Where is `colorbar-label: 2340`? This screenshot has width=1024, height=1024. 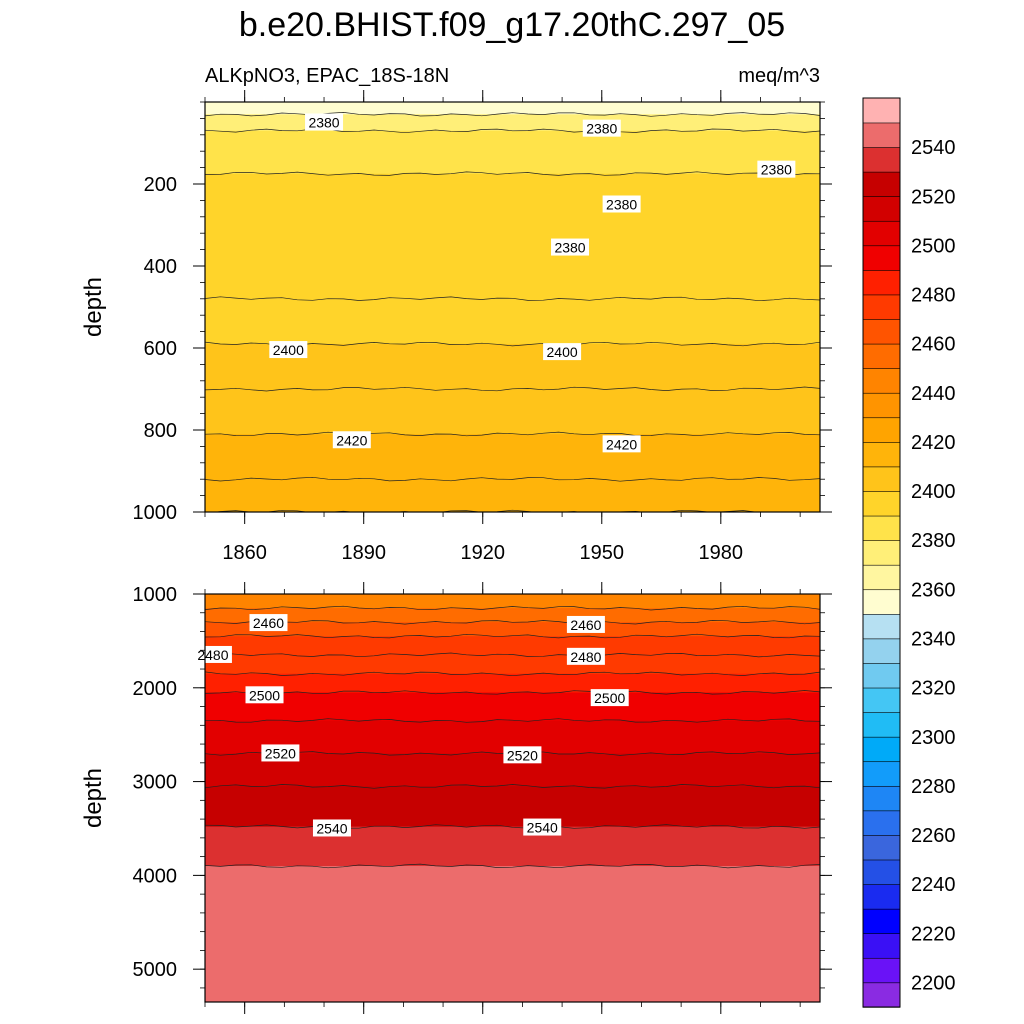 colorbar-label: 2340 is located at coordinates (933, 639).